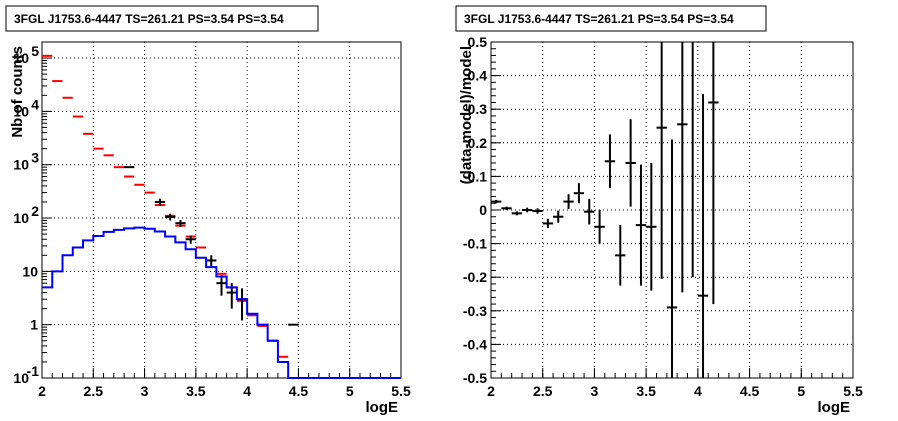  What do you see at coordinates (478, 42) in the screenshot?
I see `y-tick-label: 0.5` at bounding box center [478, 42].